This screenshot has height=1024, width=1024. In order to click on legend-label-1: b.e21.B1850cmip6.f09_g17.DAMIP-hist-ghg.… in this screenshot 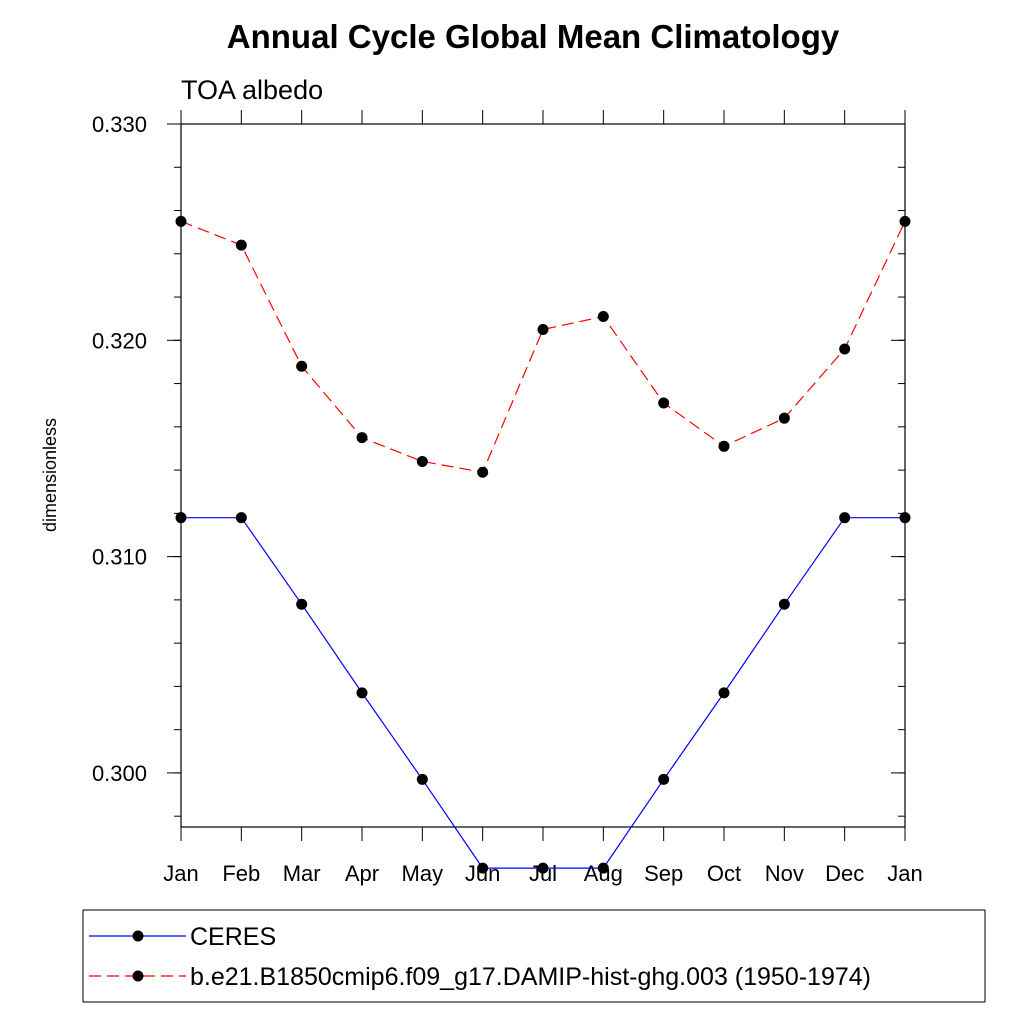, I will do `click(530, 977)`.